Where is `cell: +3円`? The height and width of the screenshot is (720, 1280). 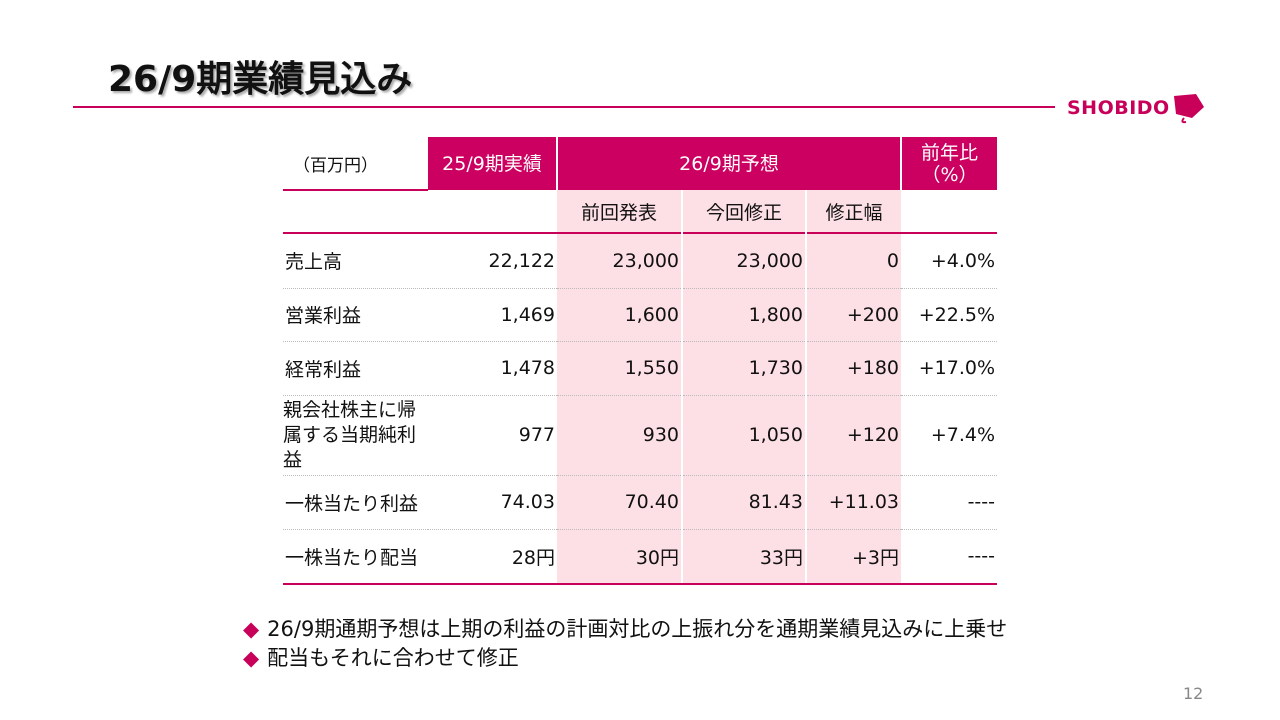 cell: +3円 is located at coordinates (853, 556).